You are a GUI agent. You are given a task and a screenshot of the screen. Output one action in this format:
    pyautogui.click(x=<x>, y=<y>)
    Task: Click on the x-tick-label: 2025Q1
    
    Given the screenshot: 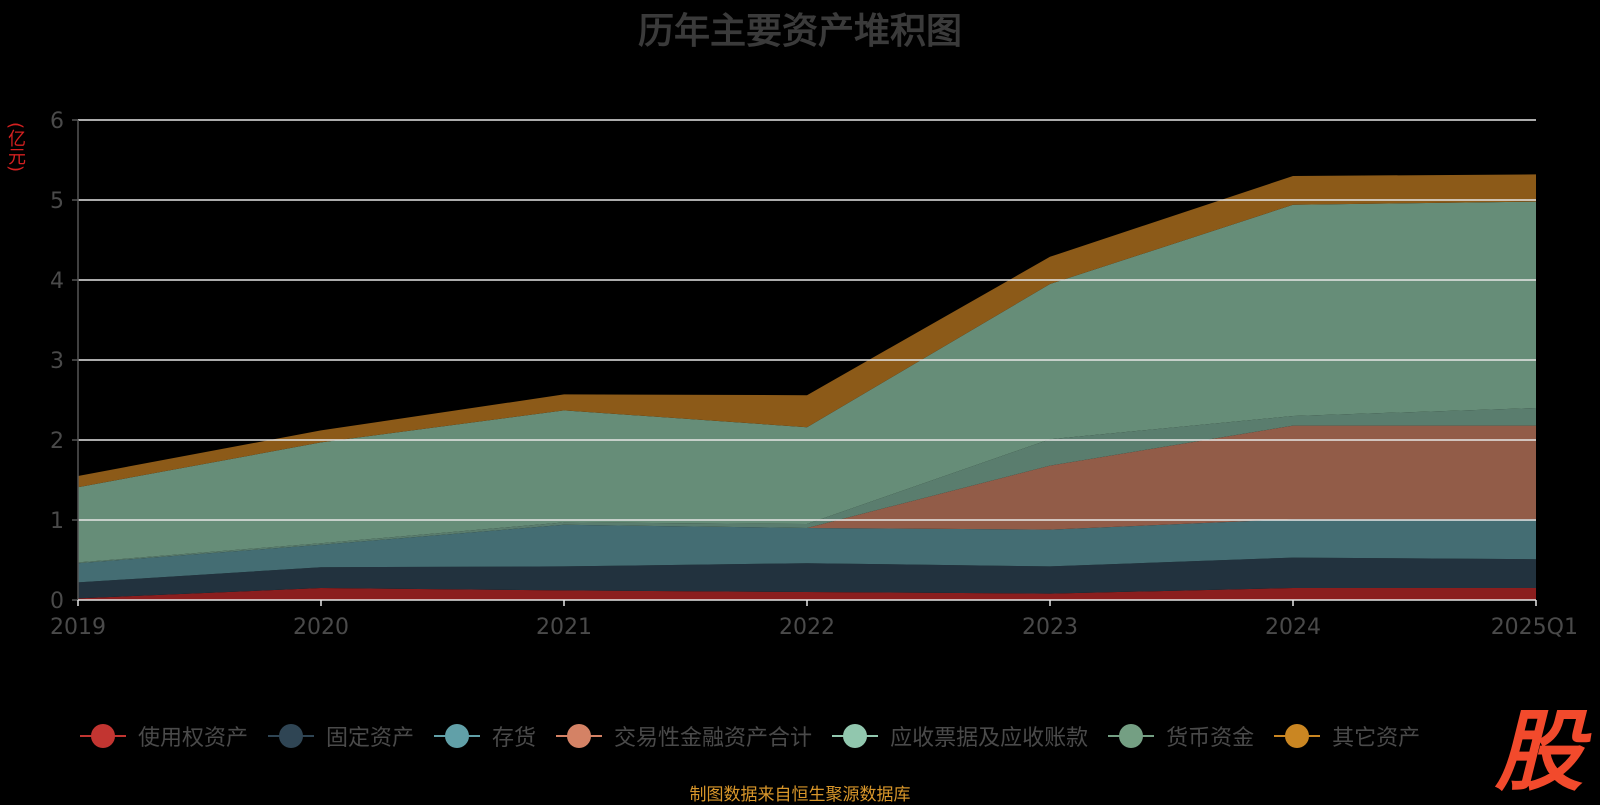 What is the action you would take?
    pyautogui.click(x=1534, y=627)
    